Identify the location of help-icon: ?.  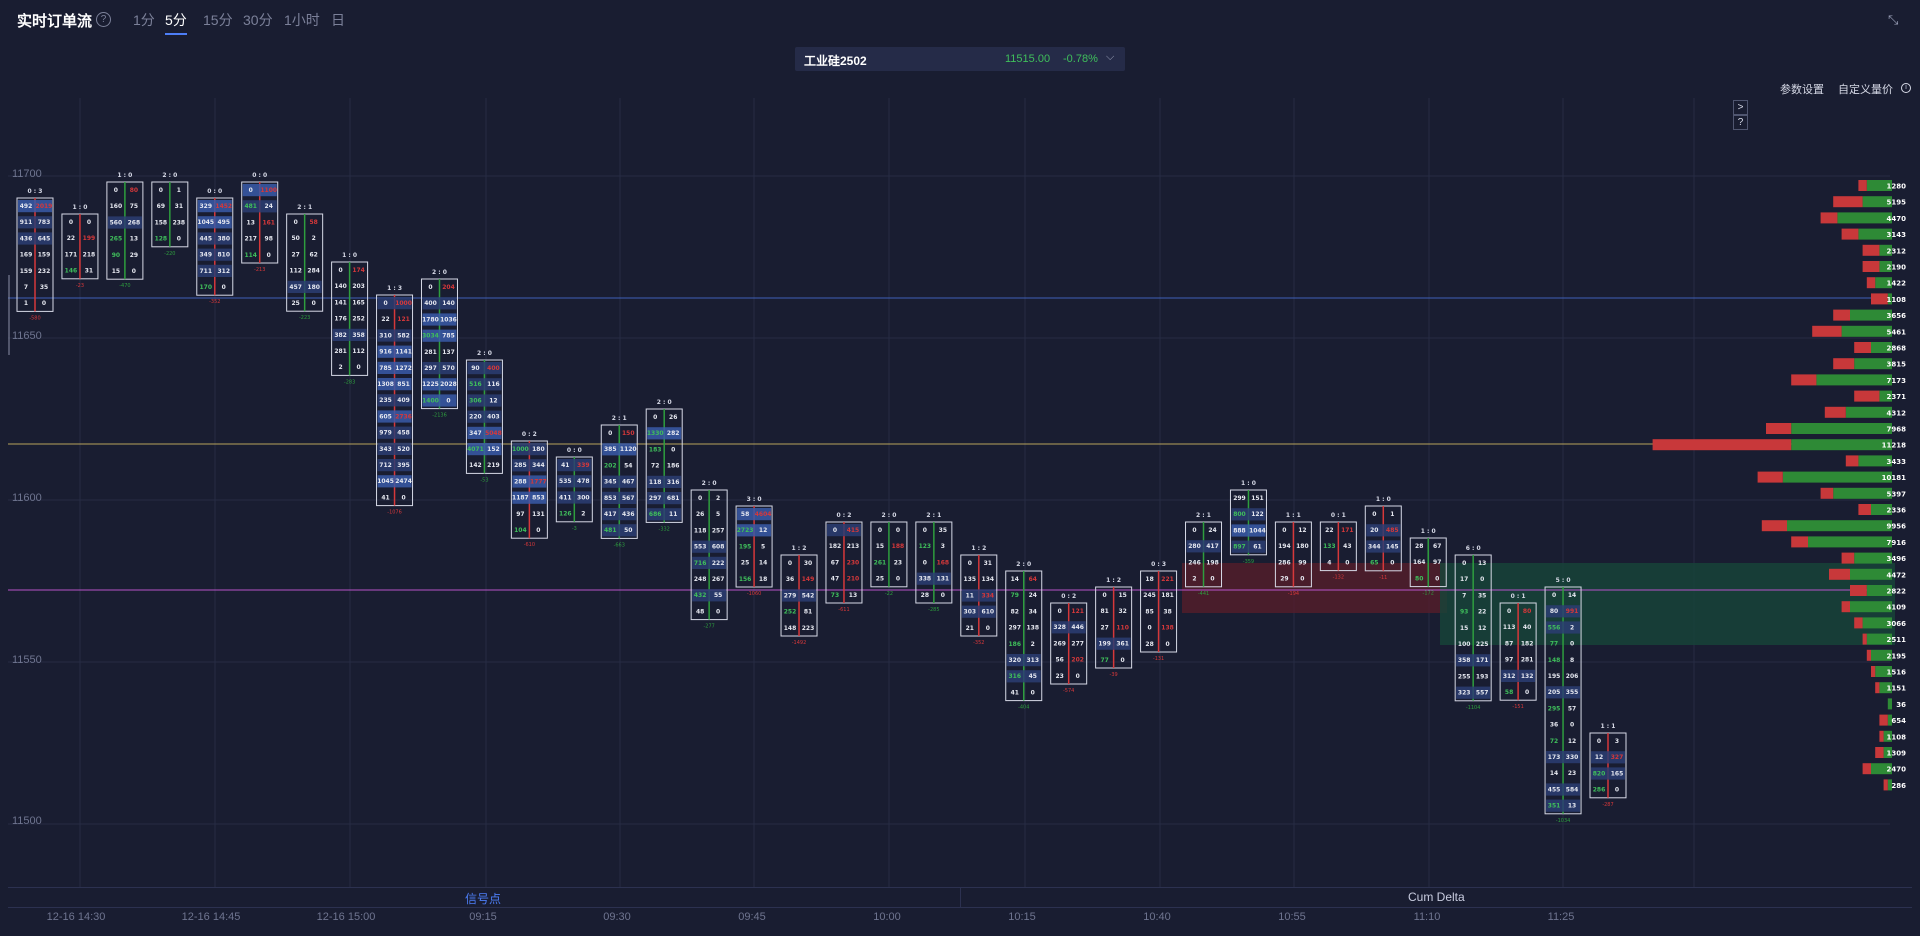
(103, 19).